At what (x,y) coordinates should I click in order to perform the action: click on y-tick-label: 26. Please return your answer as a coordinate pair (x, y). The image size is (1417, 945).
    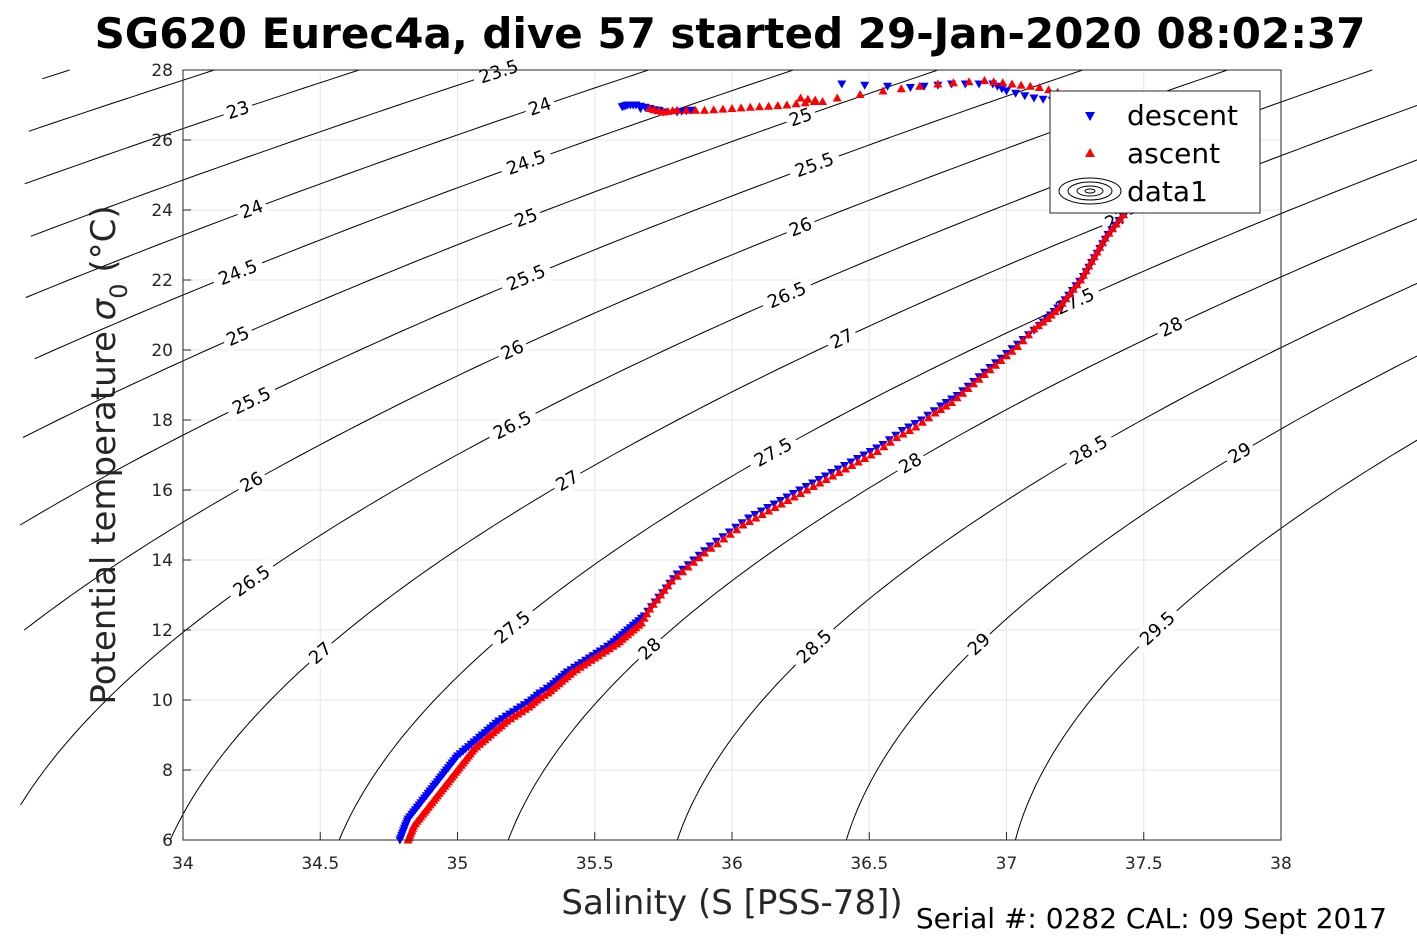
    Looking at the image, I should click on (162, 141).